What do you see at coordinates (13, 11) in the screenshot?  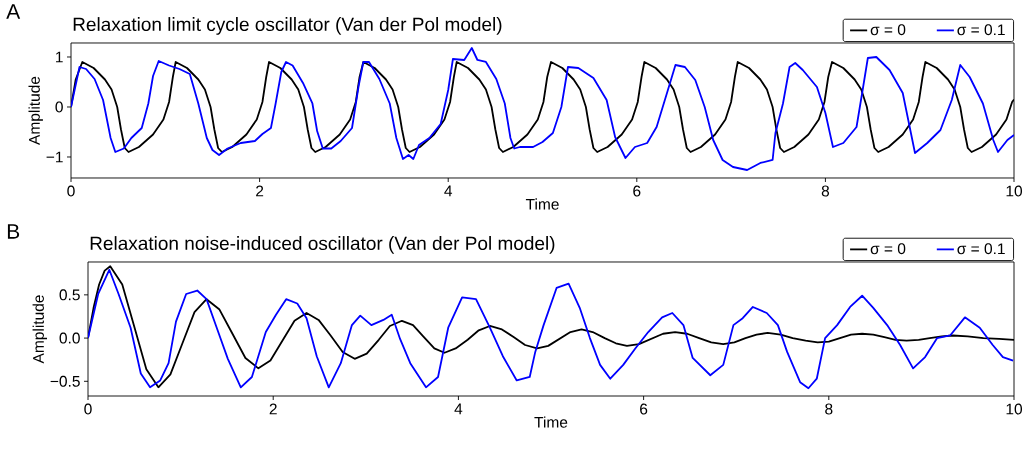 I see `text: A` at bounding box center [13, 11].